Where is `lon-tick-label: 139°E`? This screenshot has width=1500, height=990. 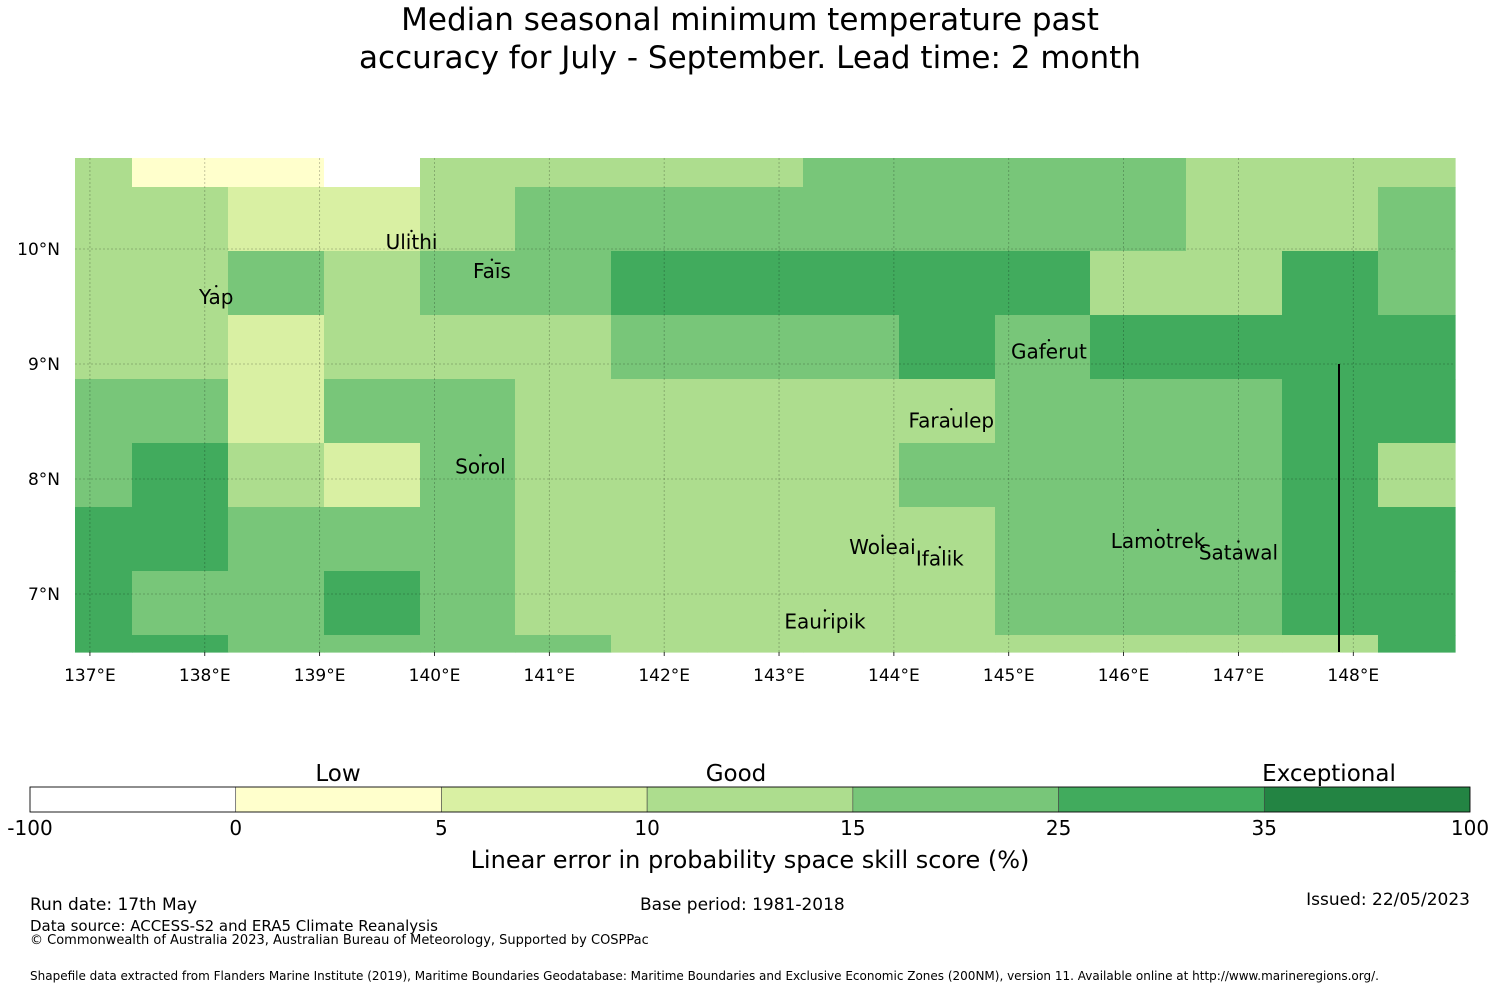
lon-tick-label: 139°E is located at coordinates (320, 676).